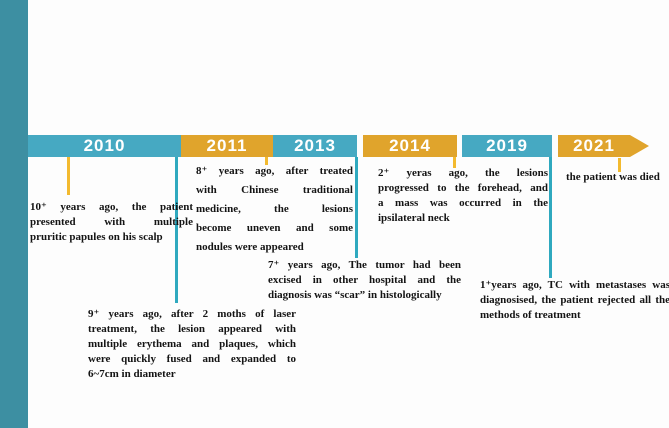  Describe the element at coordinates (96, 237) in the screenshot. I see `event-text-line: pruritic papules on his scalp` at that location.